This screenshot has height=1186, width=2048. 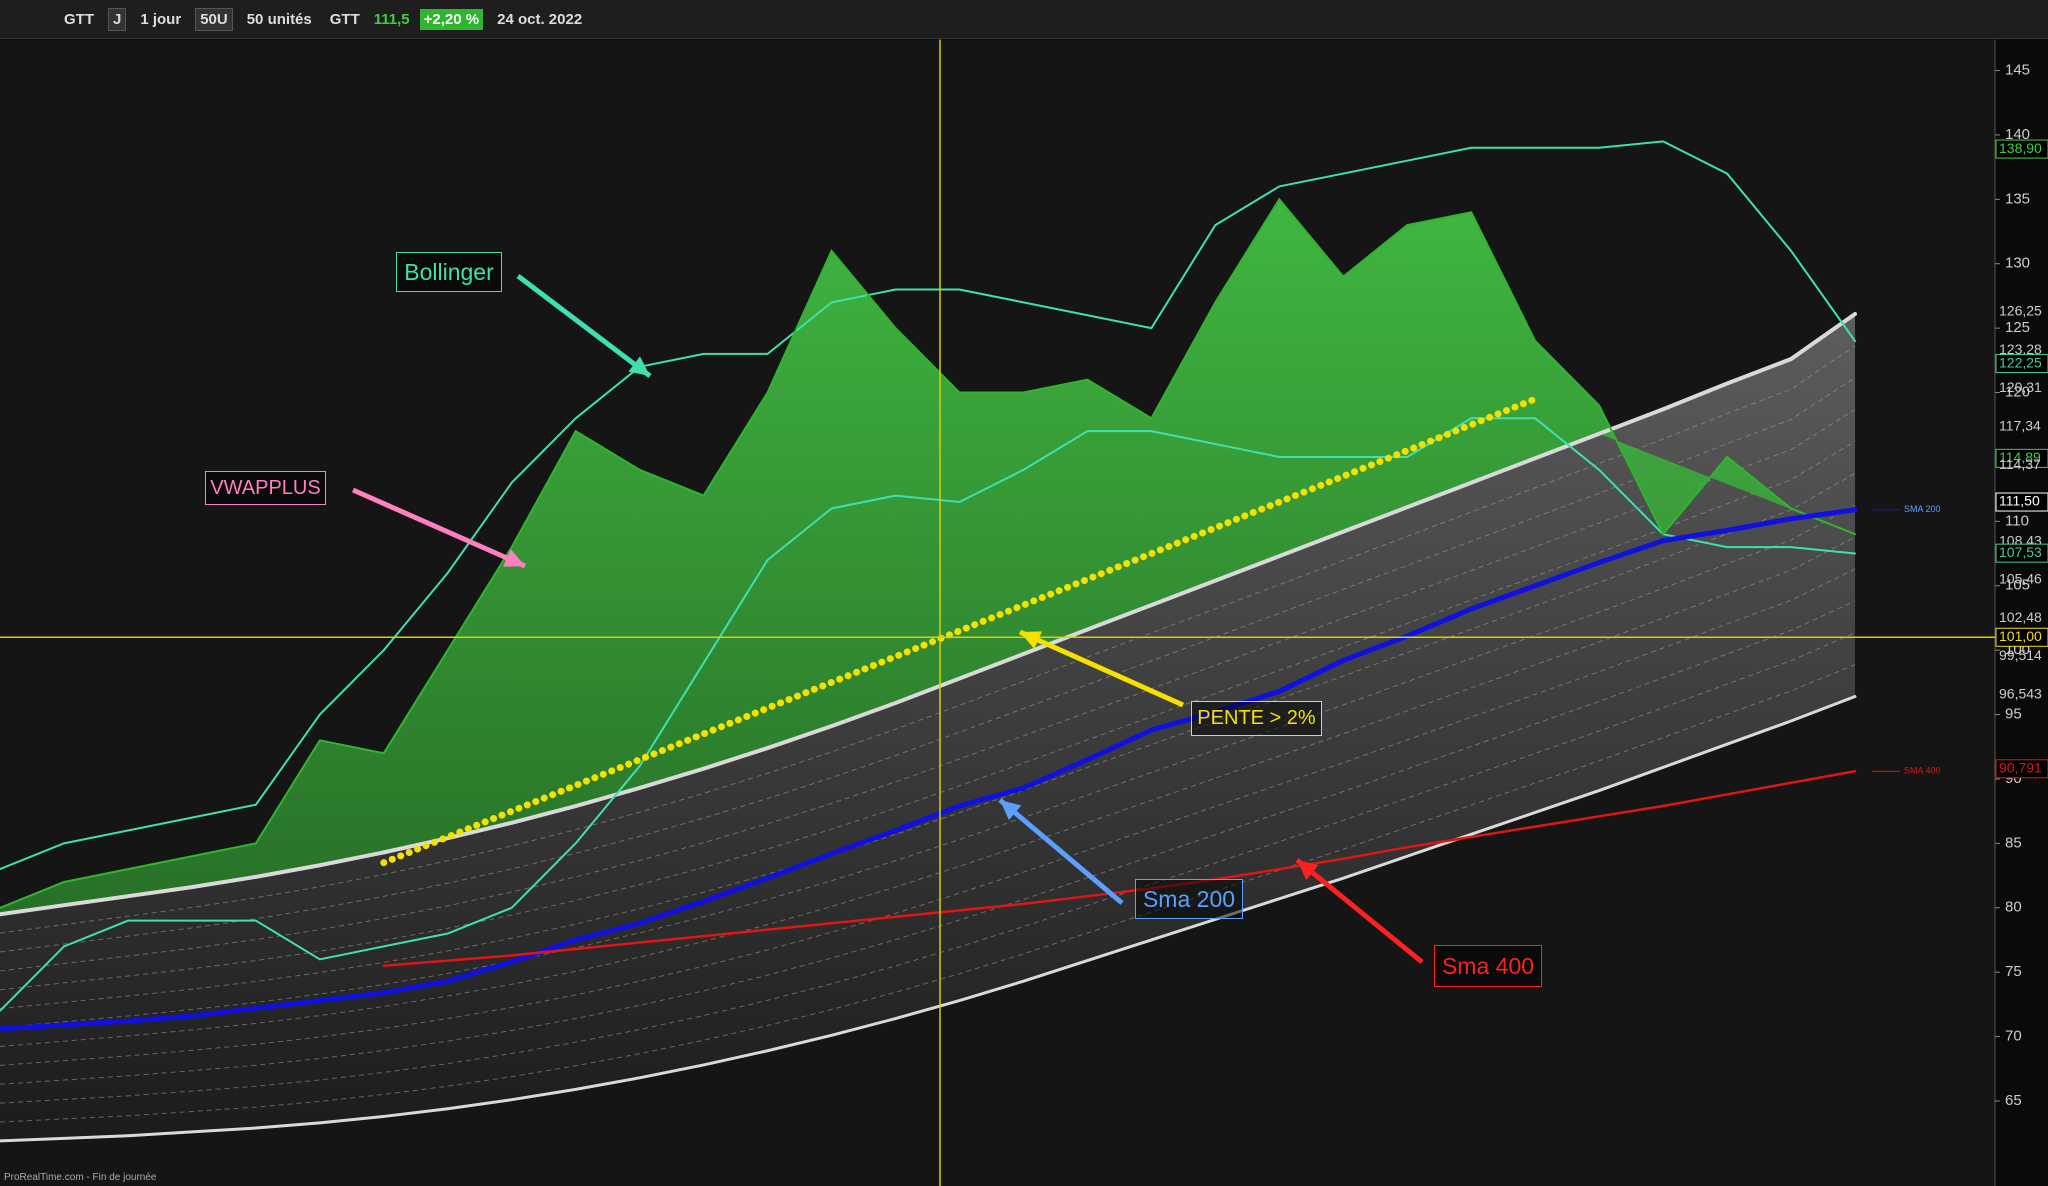 What do you see at coordinates (2017, 198) in the screenshot?
I see `y-tick-label: 135` at bounding box center [2017, 198].